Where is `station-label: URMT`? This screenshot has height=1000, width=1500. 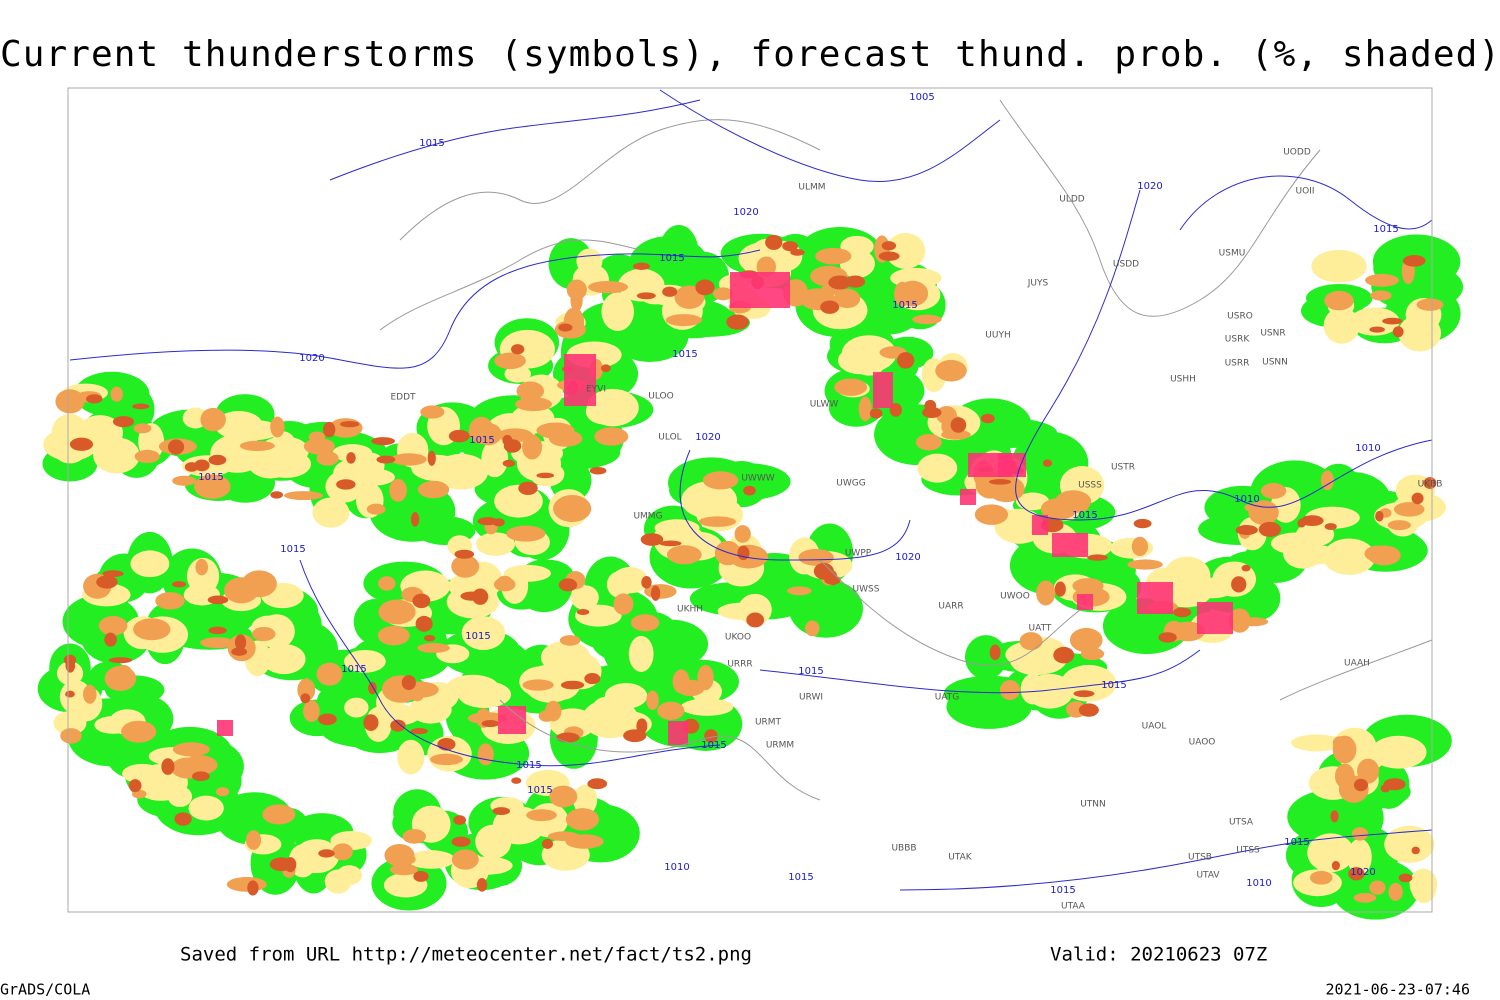
station-label: URMT is located at coordinates (768, 723).